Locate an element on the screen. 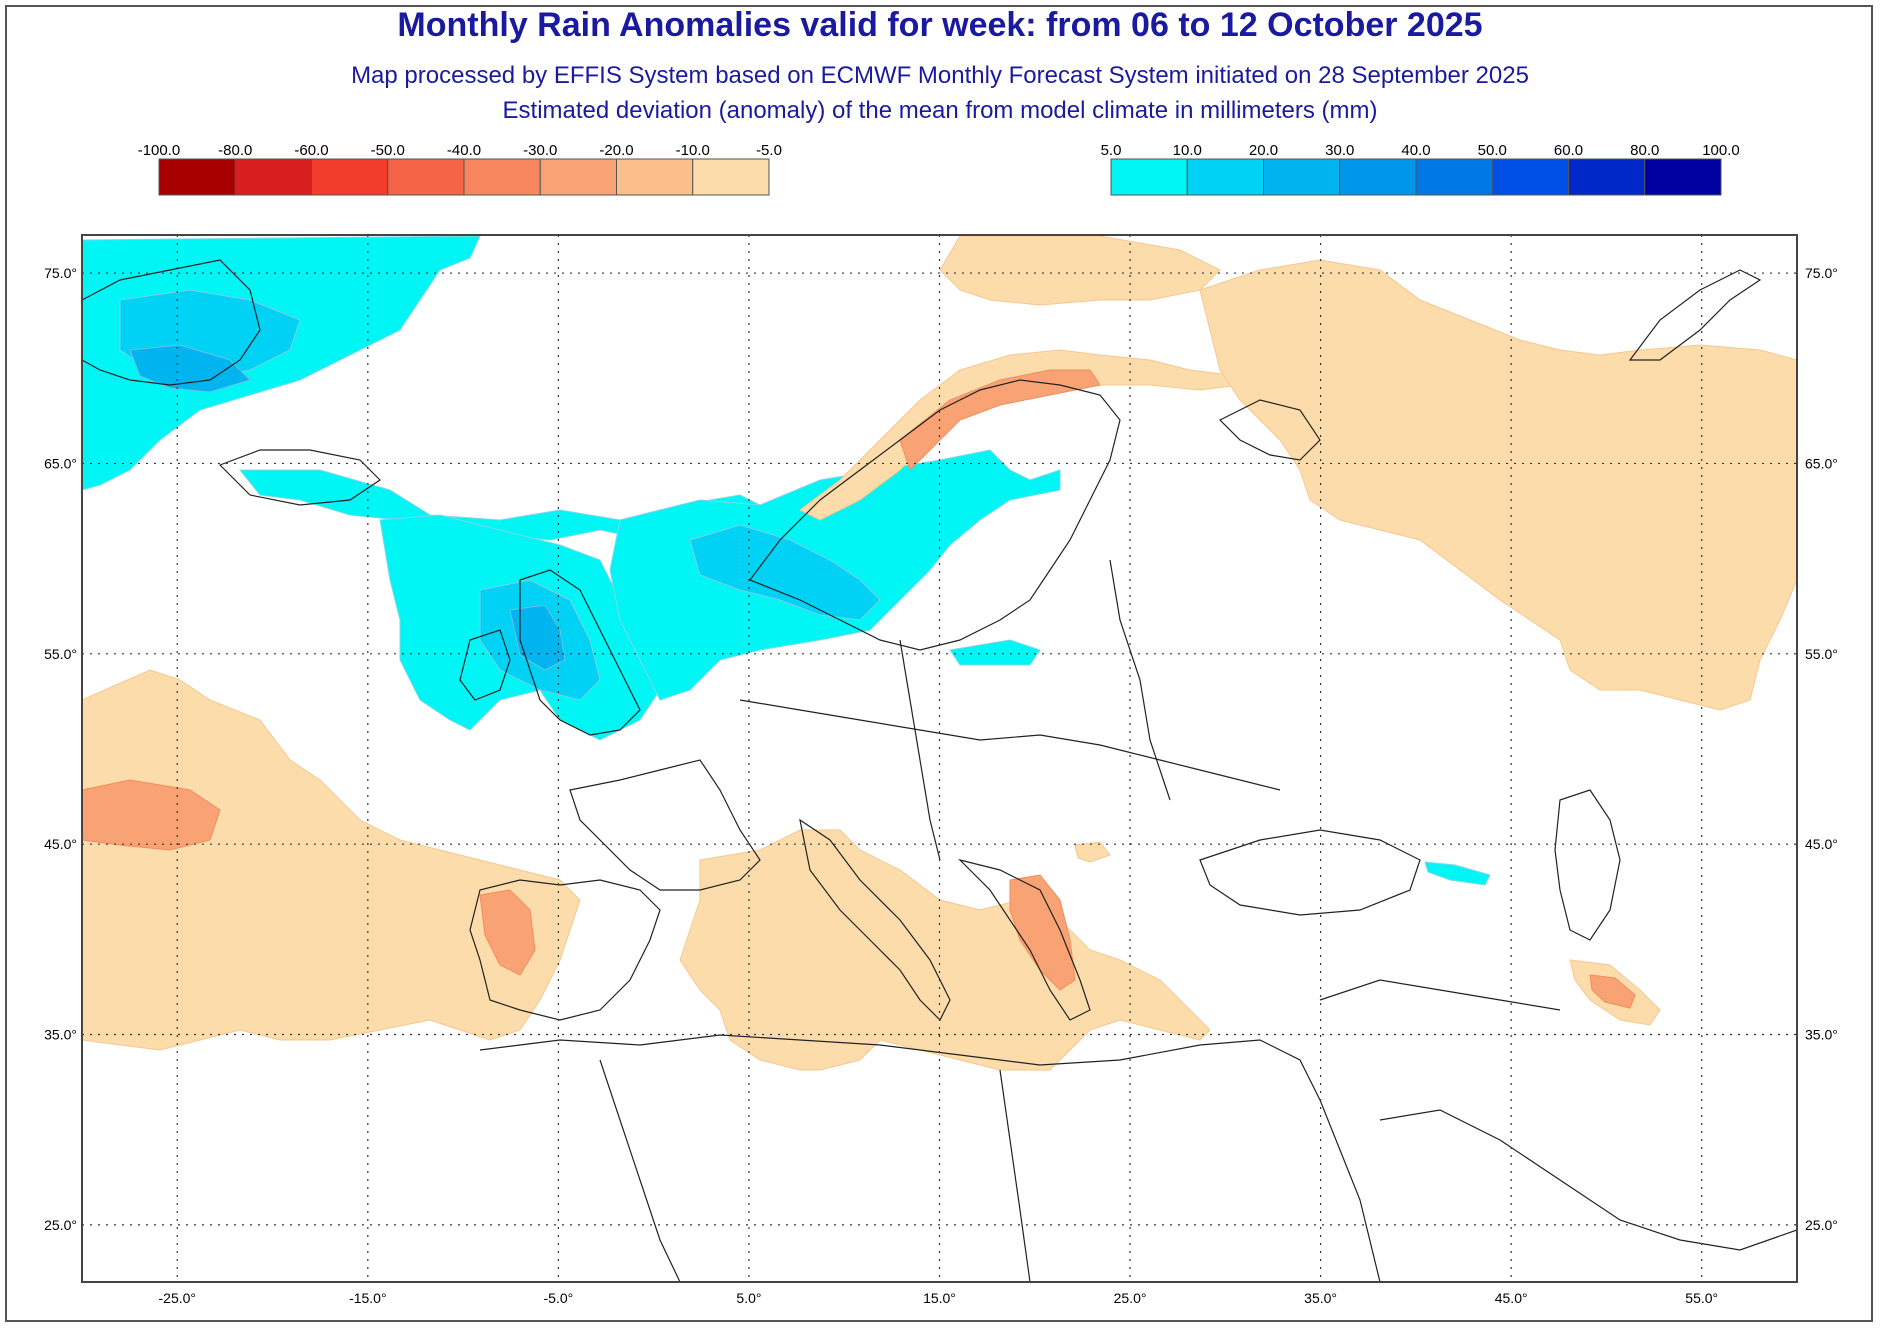  legend-negative-label-4: -40.0 is located at coordinates (464, 150).